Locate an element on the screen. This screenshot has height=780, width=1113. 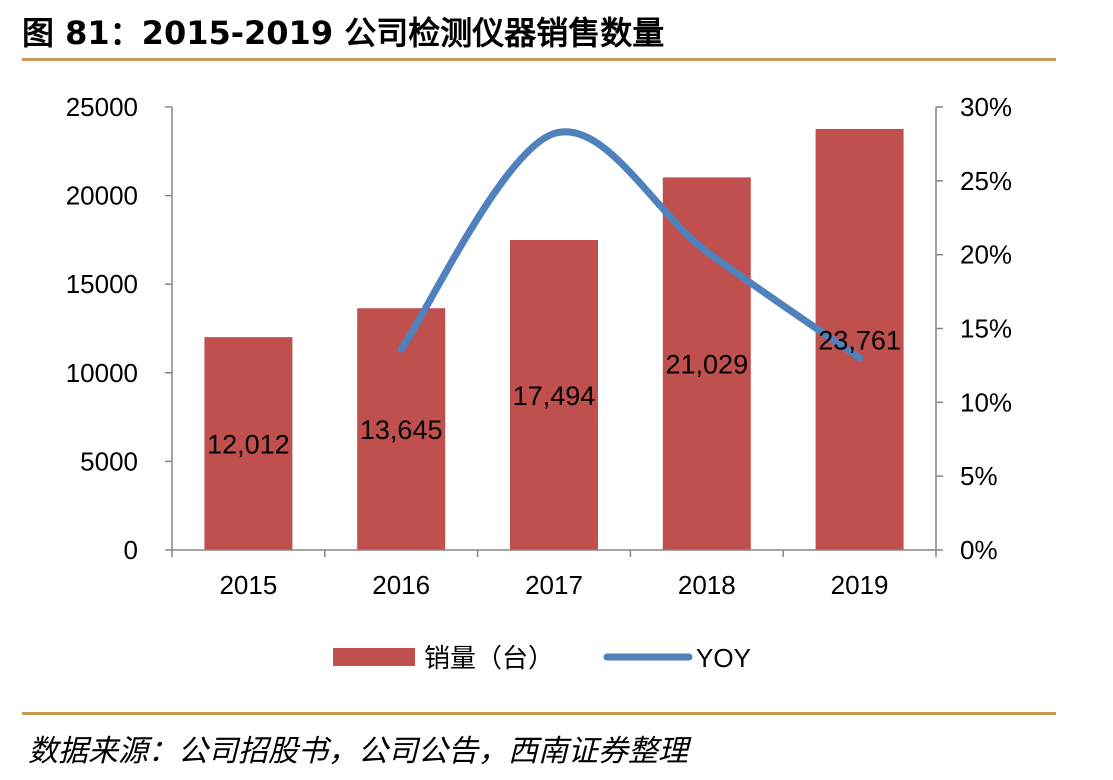
x-tick-label: 2019 is located at coordinates (860, 585).